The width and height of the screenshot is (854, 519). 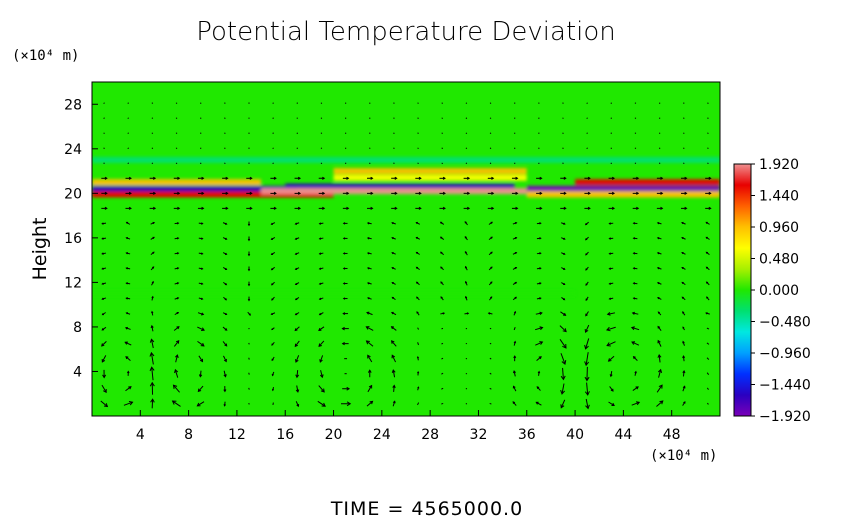 I want to click on colorbar-tick-label: 1.440, so click(x=779, y=197).